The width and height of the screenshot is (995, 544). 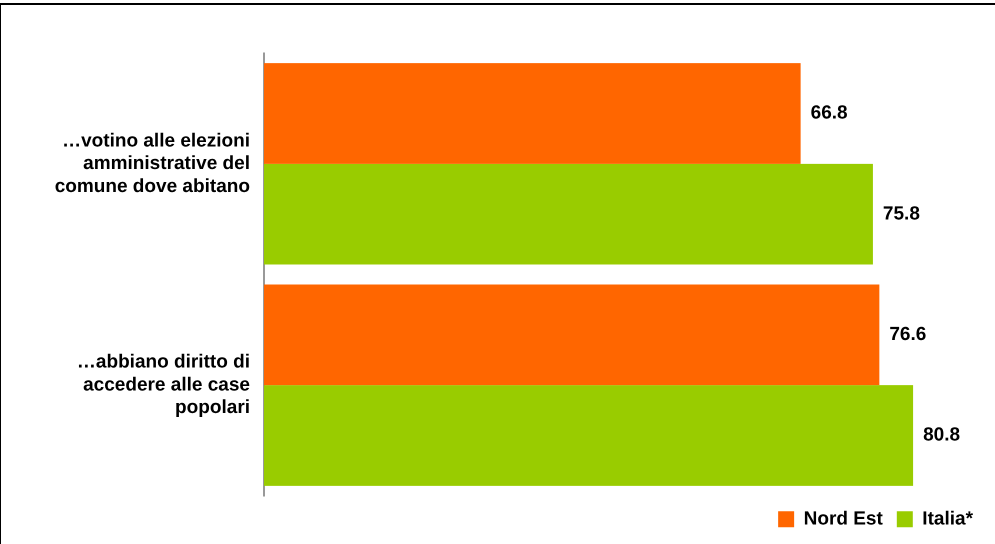 I want to click on data-label: 75.8, so click(x=901, y=213).